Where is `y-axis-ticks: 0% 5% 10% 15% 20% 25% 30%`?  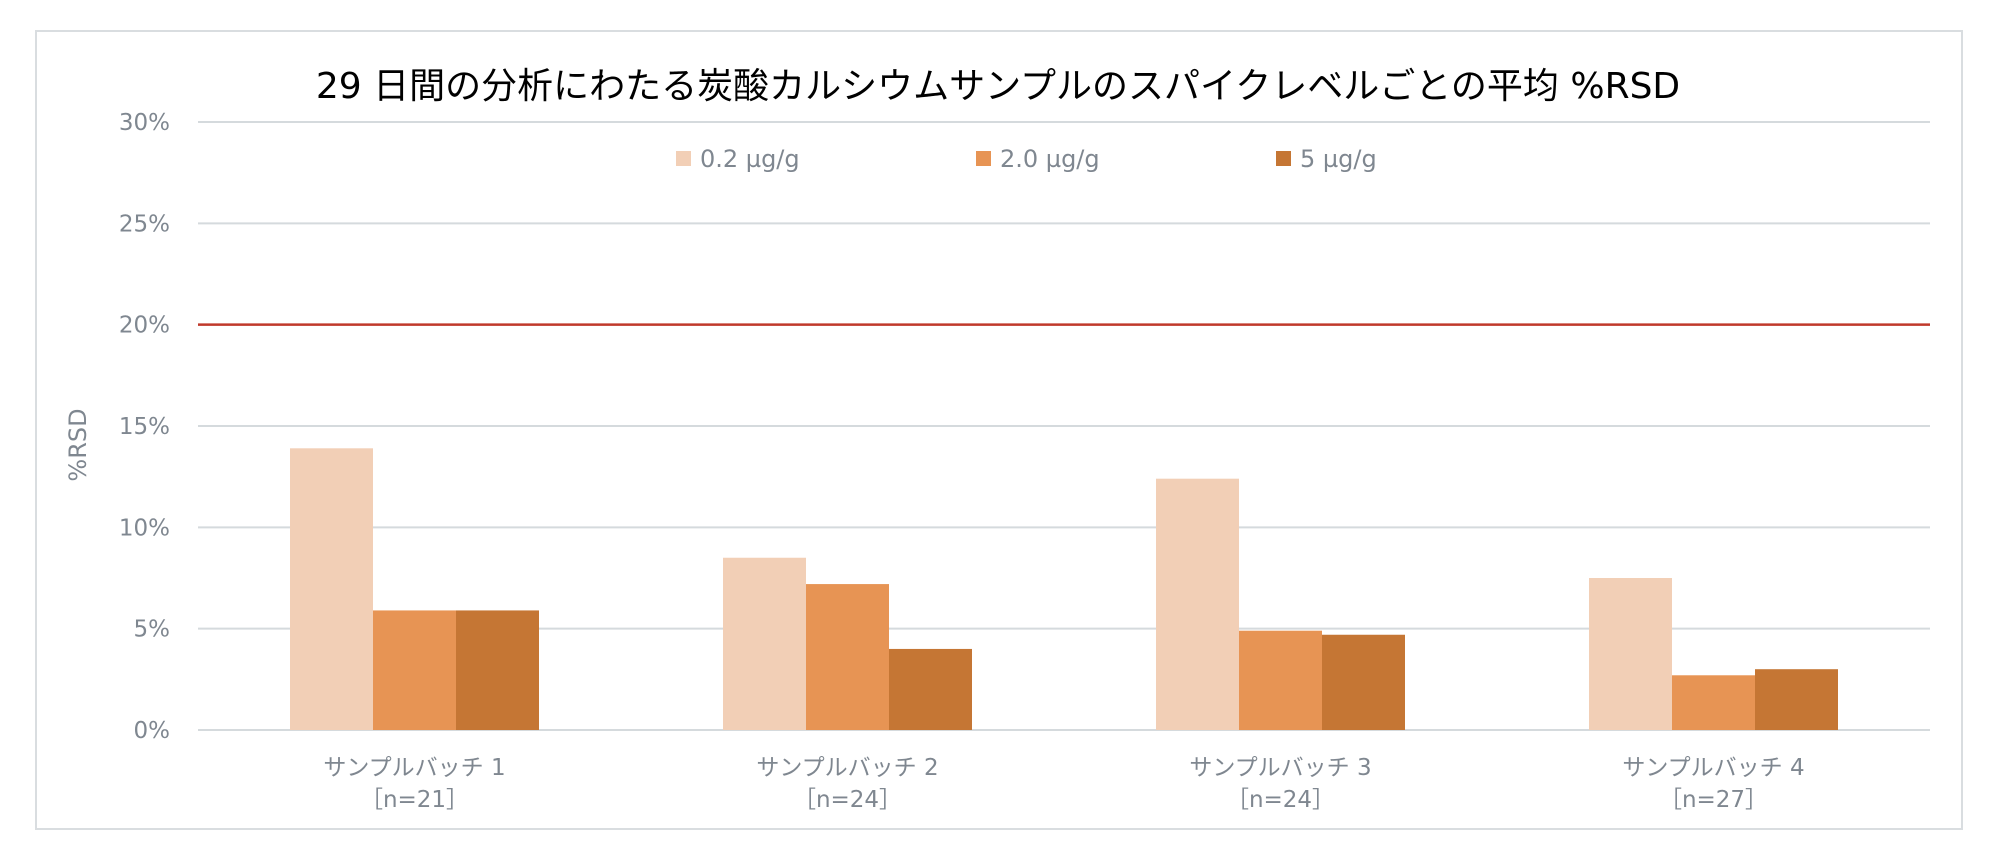 y-axis-ticks: 0% 5% 10% 15% 20% 25% 30% is located at coordinates (144, 427).